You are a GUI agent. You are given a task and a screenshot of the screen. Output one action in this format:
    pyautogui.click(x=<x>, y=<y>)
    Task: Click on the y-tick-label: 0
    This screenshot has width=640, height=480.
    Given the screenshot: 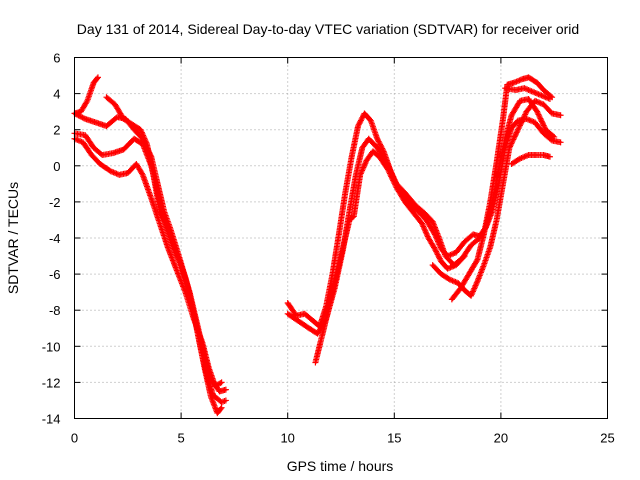 What is the action you would take?
    pyautogui.click(x=56, y=166)
    